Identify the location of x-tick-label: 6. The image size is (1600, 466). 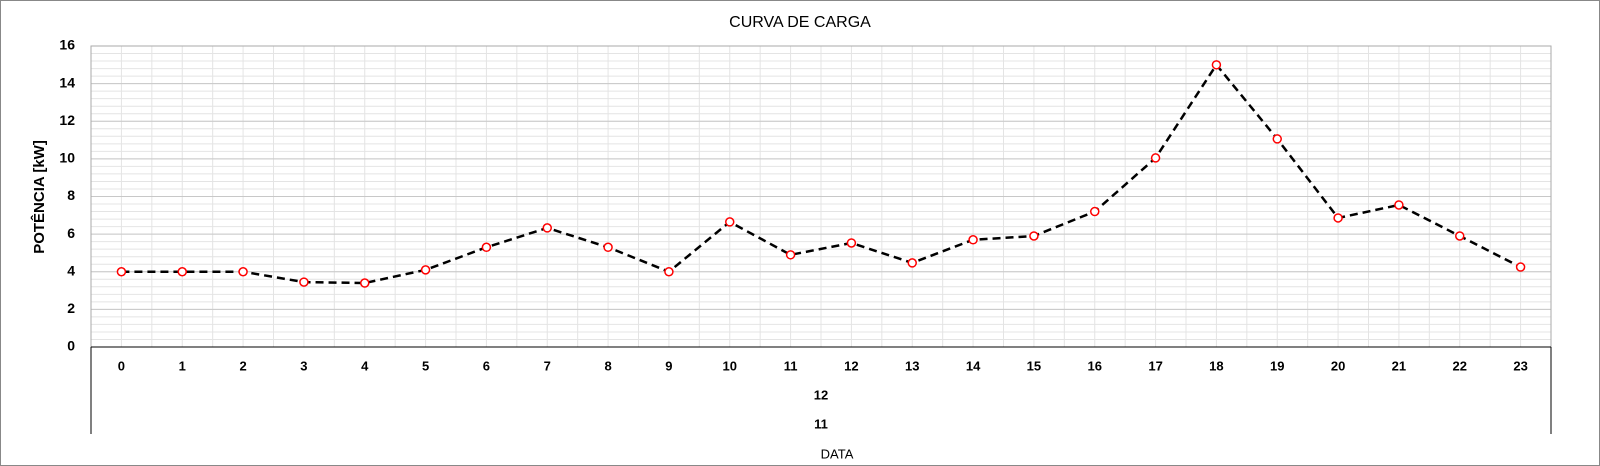
(486, 365).